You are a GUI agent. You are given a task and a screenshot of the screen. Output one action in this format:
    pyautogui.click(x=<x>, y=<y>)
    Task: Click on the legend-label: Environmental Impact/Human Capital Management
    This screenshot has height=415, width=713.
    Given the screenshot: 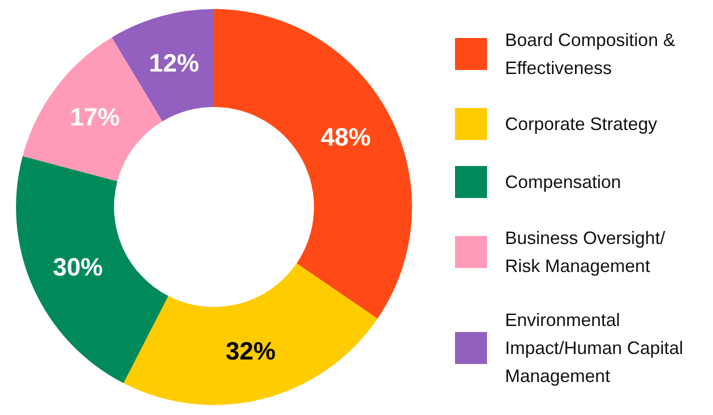 What is the action you would take?
    pyautogui.click(x=594, y=348)
    